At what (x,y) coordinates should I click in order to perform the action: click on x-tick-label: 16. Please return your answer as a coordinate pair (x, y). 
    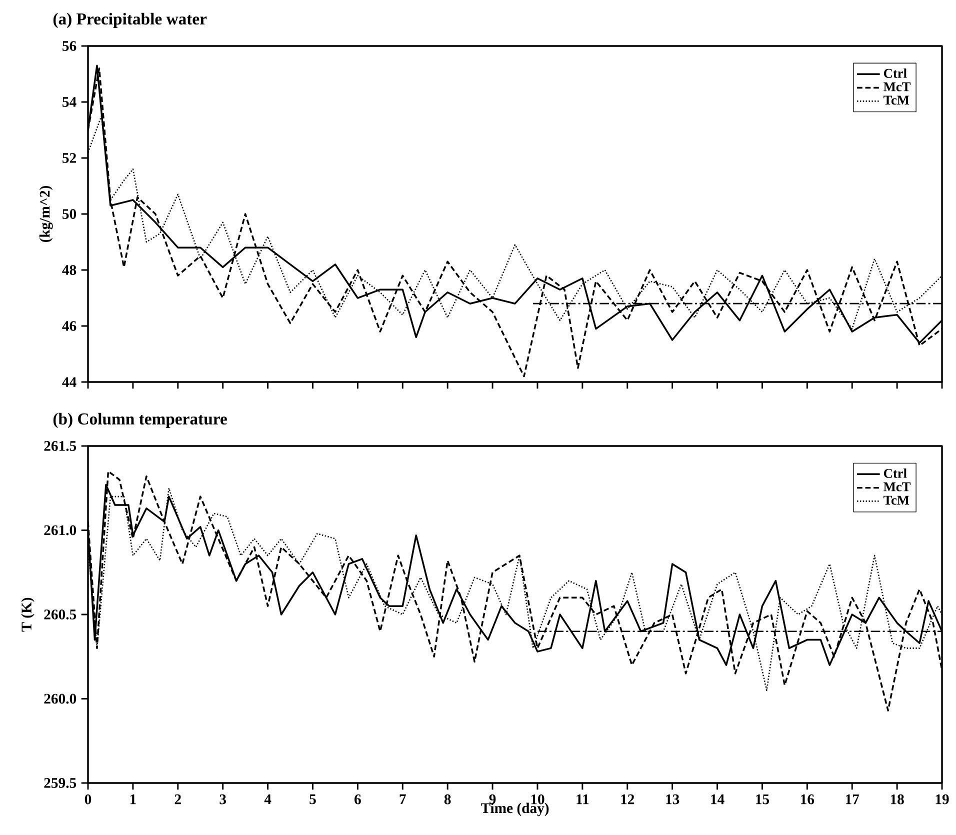
    Looking at the image, I should click on (807, 799).